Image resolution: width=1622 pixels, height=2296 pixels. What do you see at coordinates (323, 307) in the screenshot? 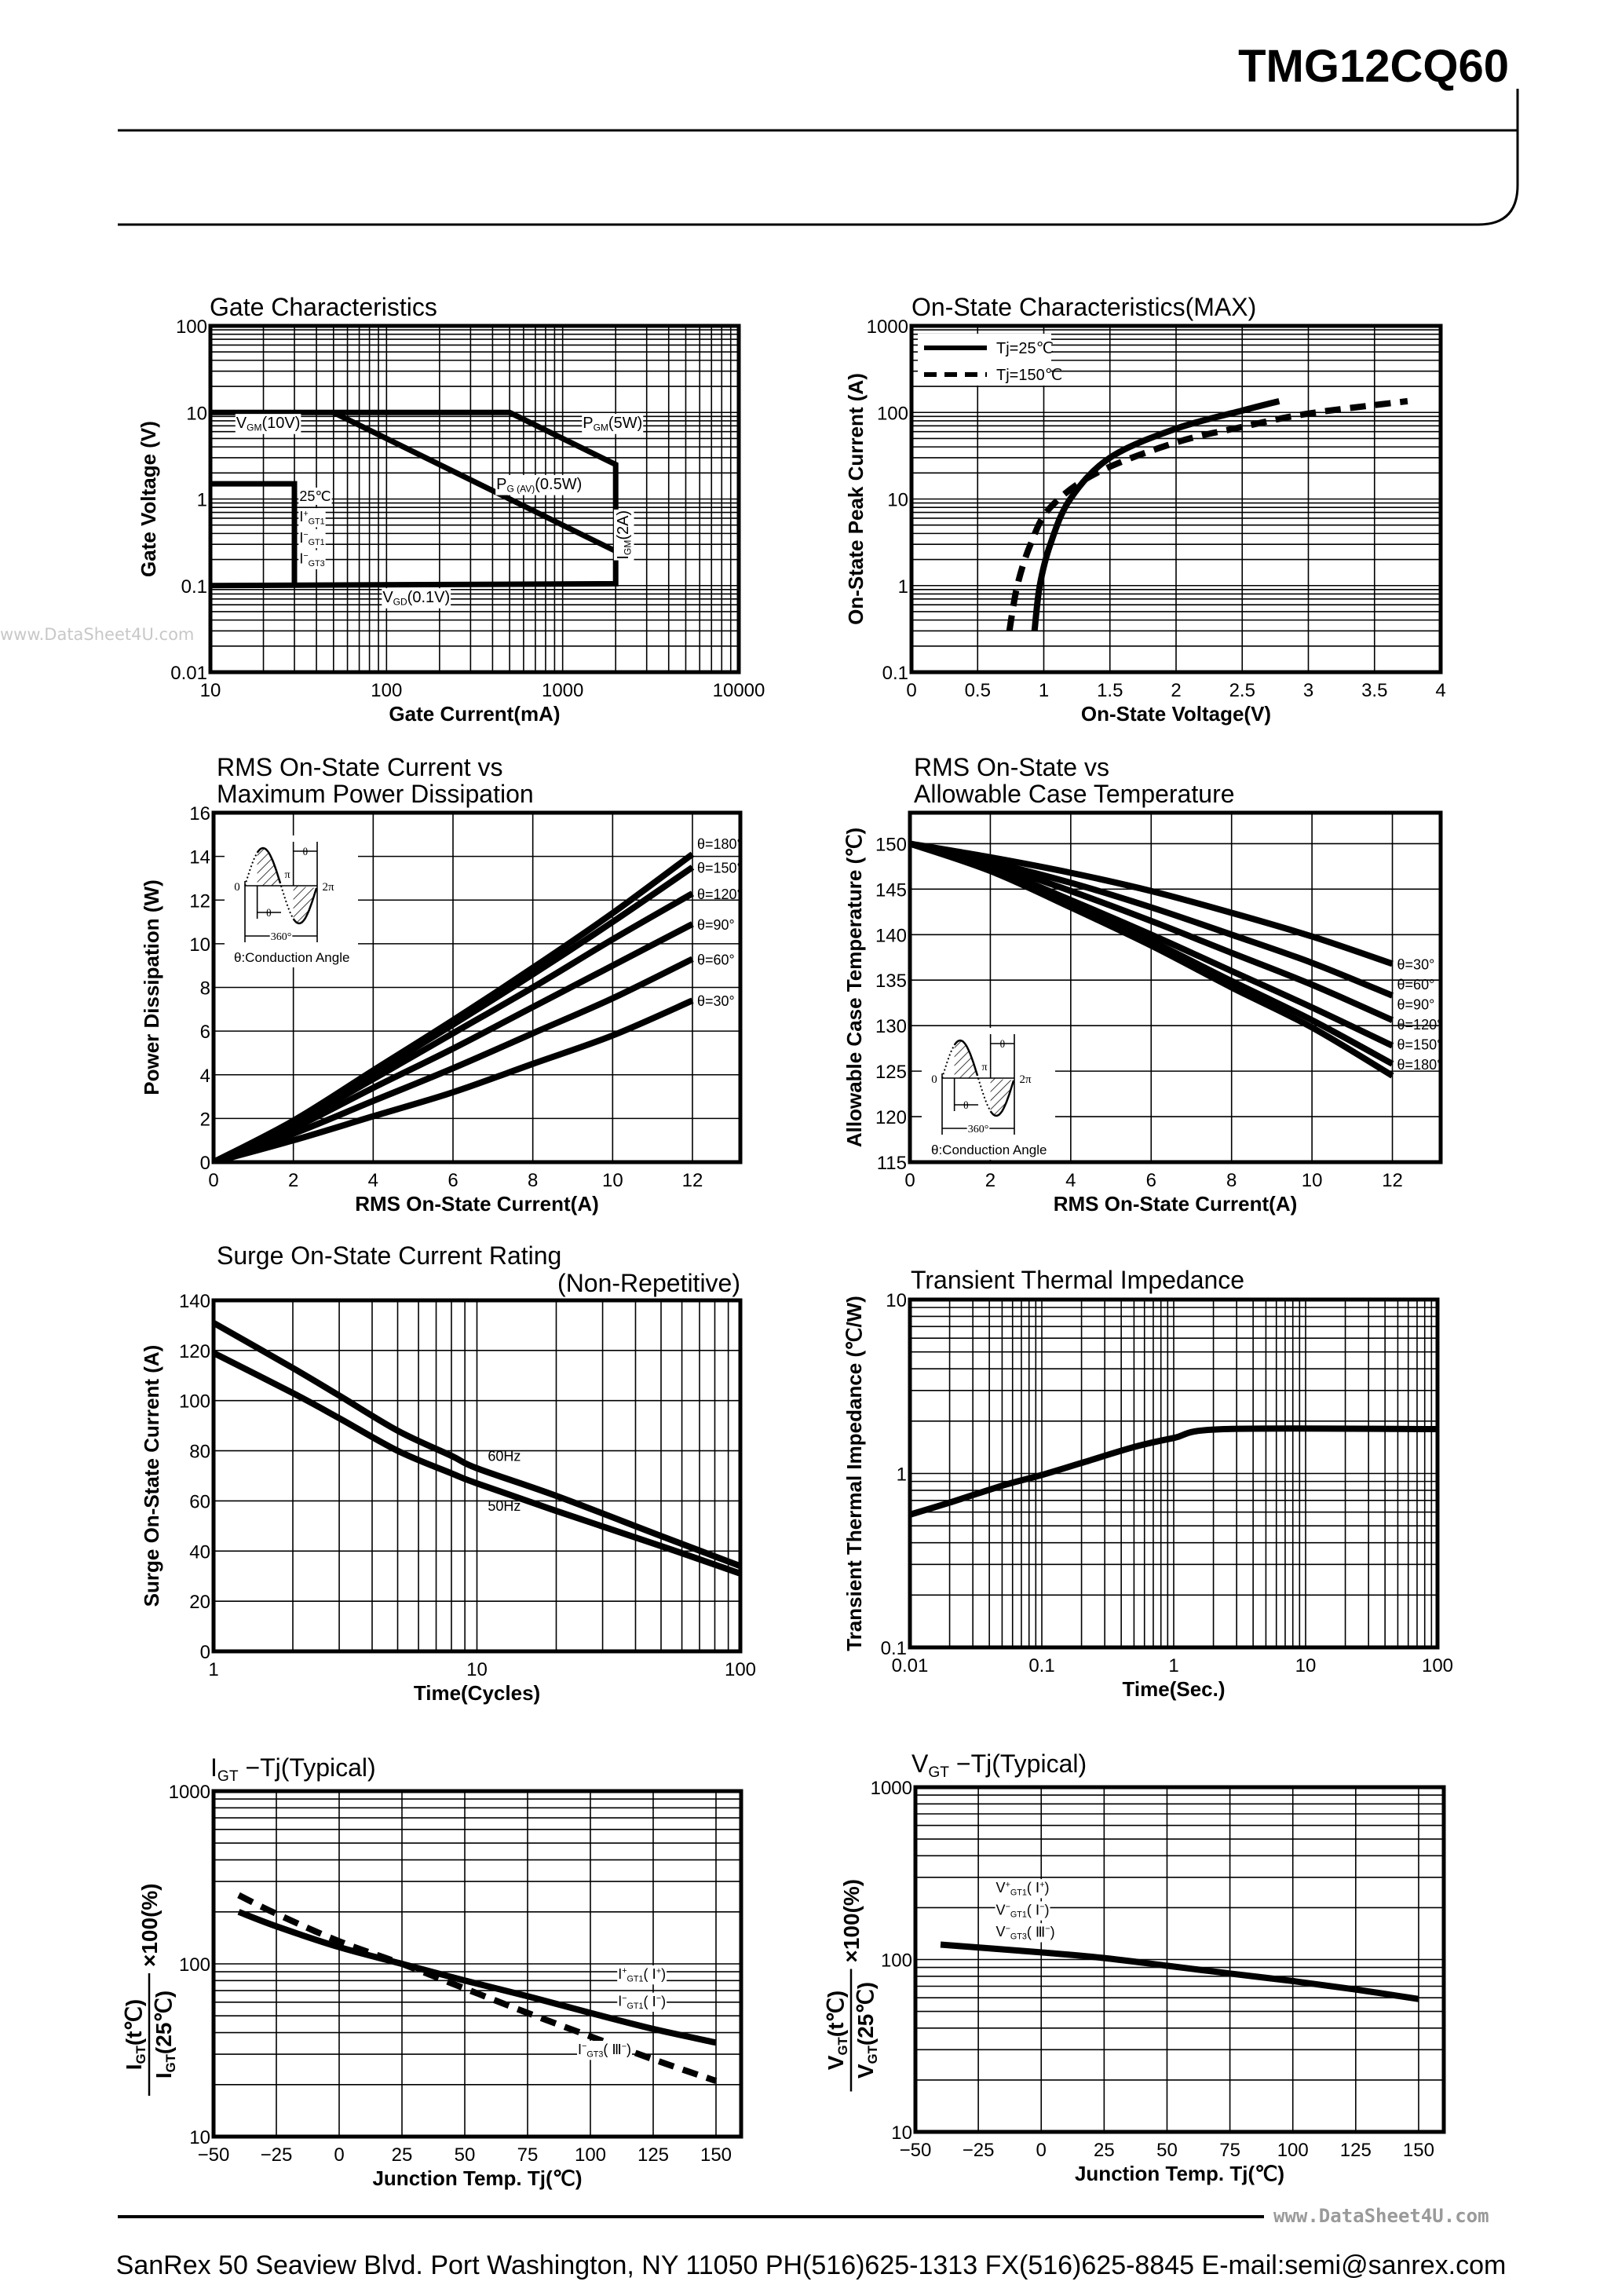
I see `text-segment: Gate Characteristics` at bounding box center [323, 307].